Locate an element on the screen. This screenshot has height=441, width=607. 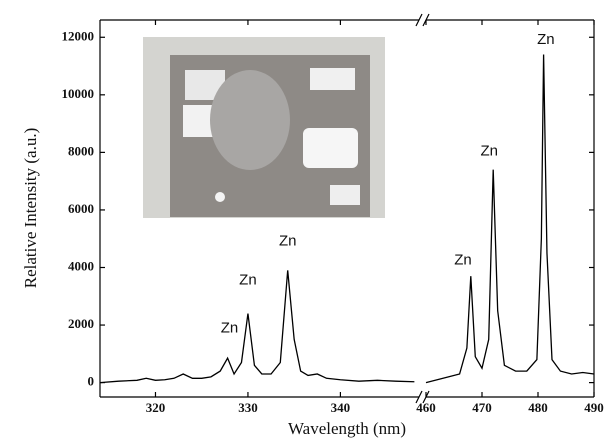
x-tick-label: 490 is located at coordinates (594, 407).